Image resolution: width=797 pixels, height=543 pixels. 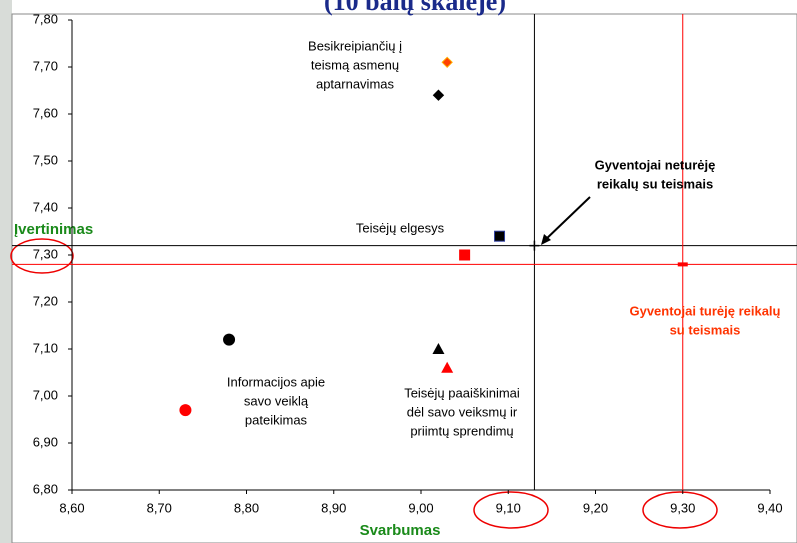 What do you see at coordinates (53, 229) in the screenshot?
I see `y-axis-label: Įvertinimas` at bounding box center [53, 229].